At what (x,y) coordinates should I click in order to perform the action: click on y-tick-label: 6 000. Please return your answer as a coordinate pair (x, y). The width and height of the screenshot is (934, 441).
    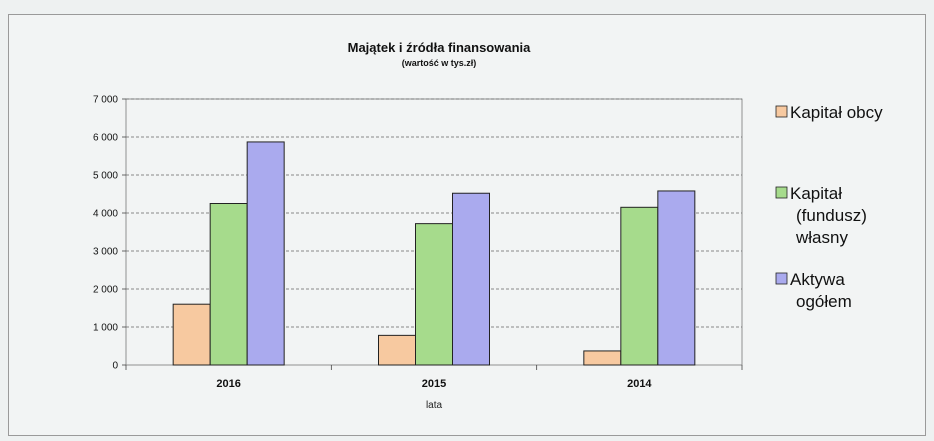
    Looking at the image, I should click on (105, 138).